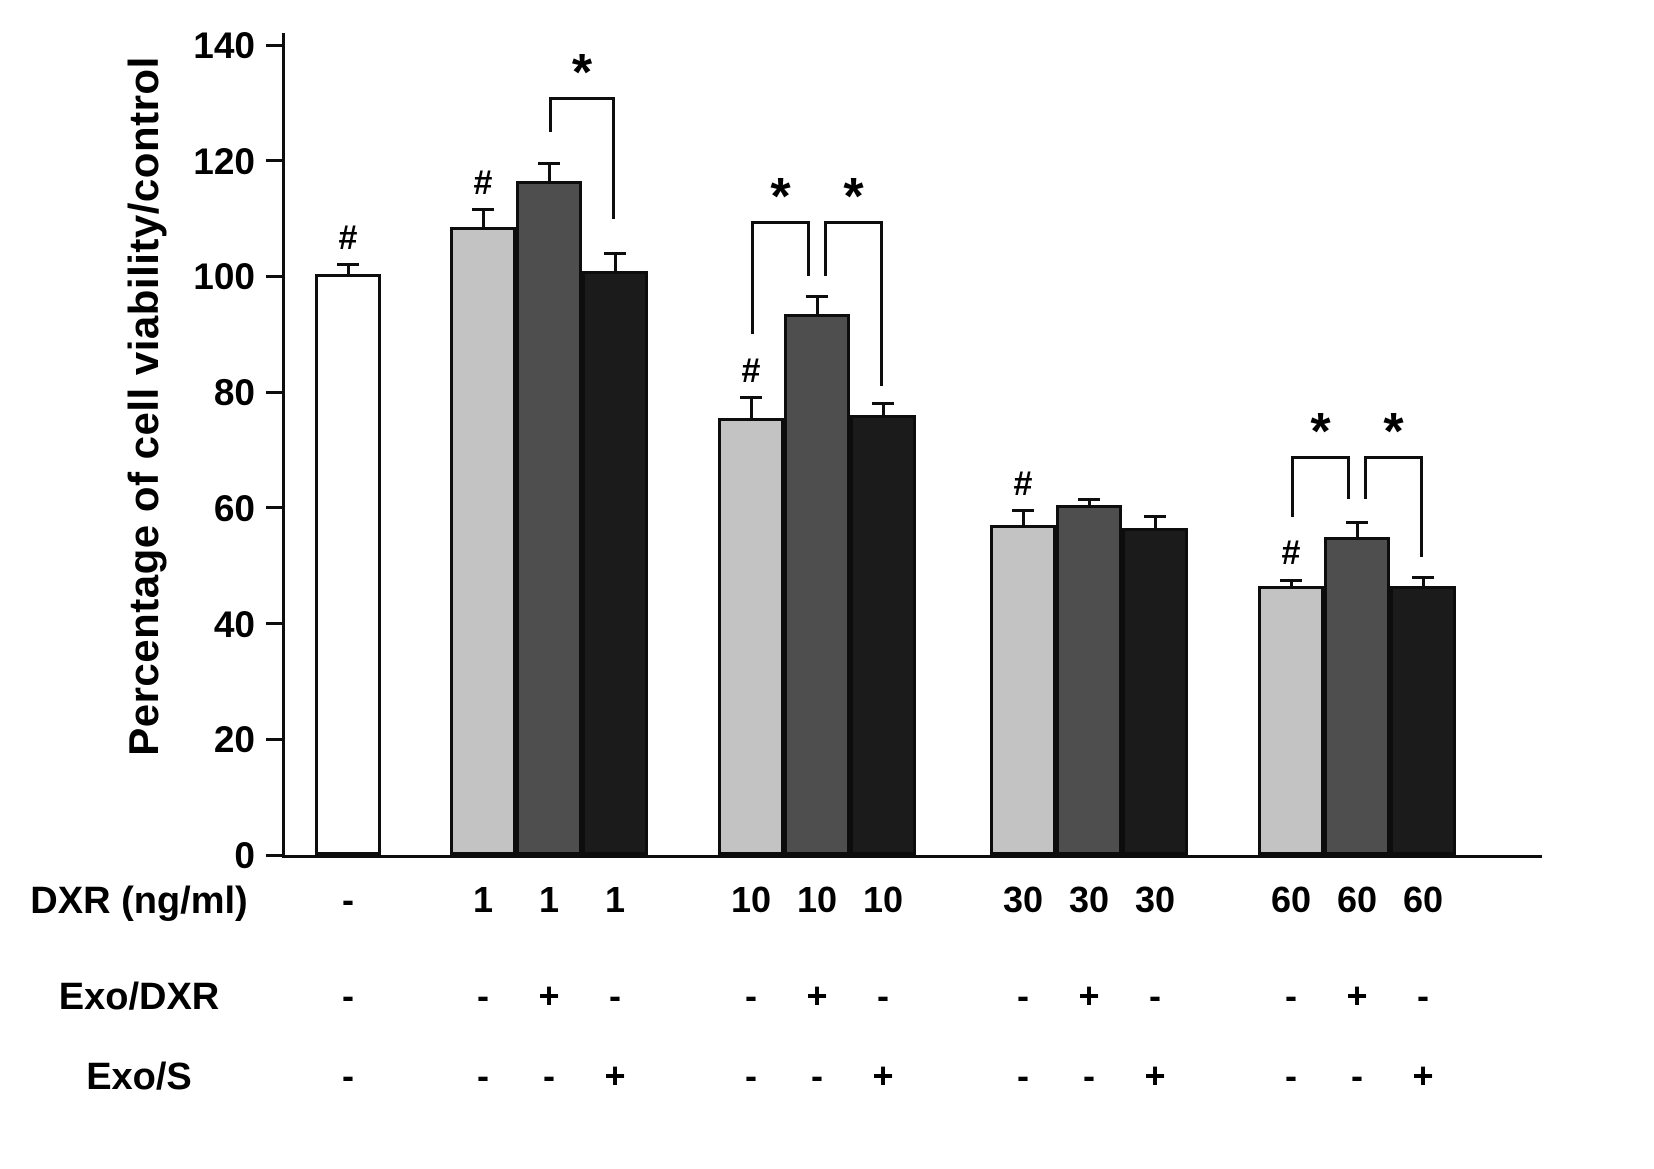 This screenshot has height=1169, width=1654. What do you see at coordinates (224, 161) in the screenshot?
I see `y-tick-label: 120` at bounding box center [224, 161].